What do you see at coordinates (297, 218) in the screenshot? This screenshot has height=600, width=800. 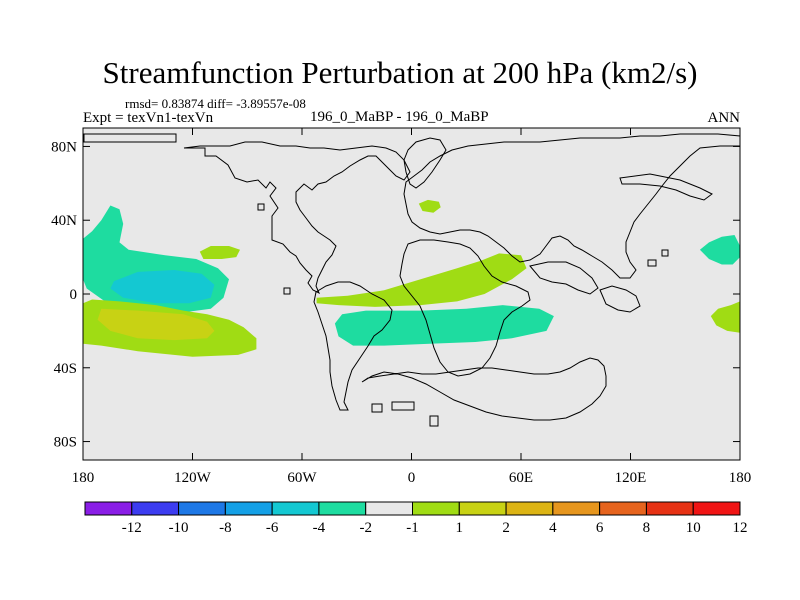 I see `coastline-north-america` at bounding box center [297, 218].